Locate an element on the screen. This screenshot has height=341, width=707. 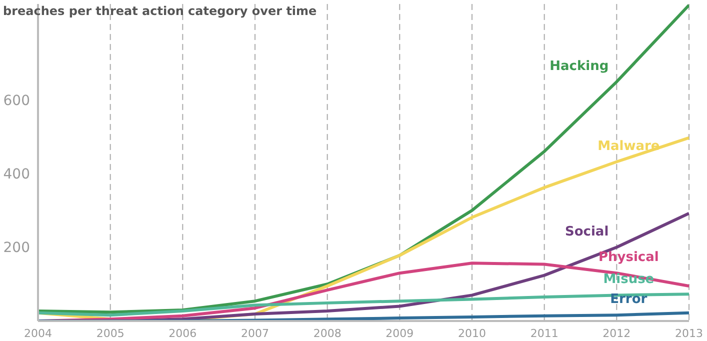
x-tick-label: 2005 is located at coordinates (110, 333).